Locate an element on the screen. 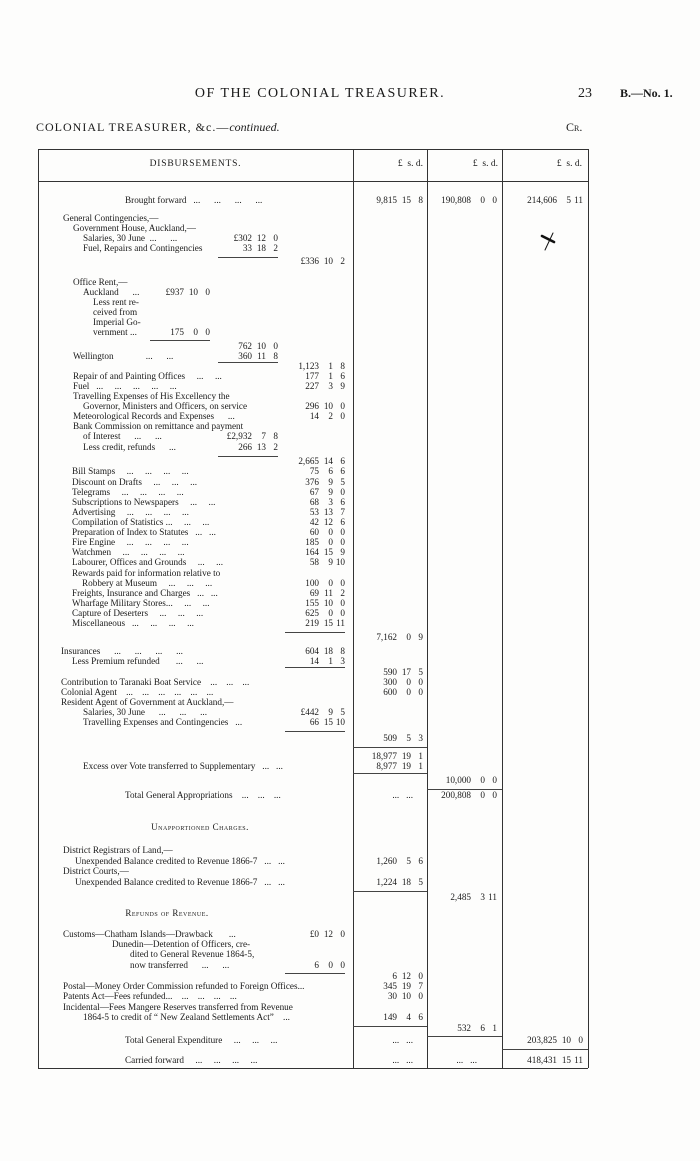  caption-text: COLONIAL TREASURER, &c.— is located at coordinates (133, 127).